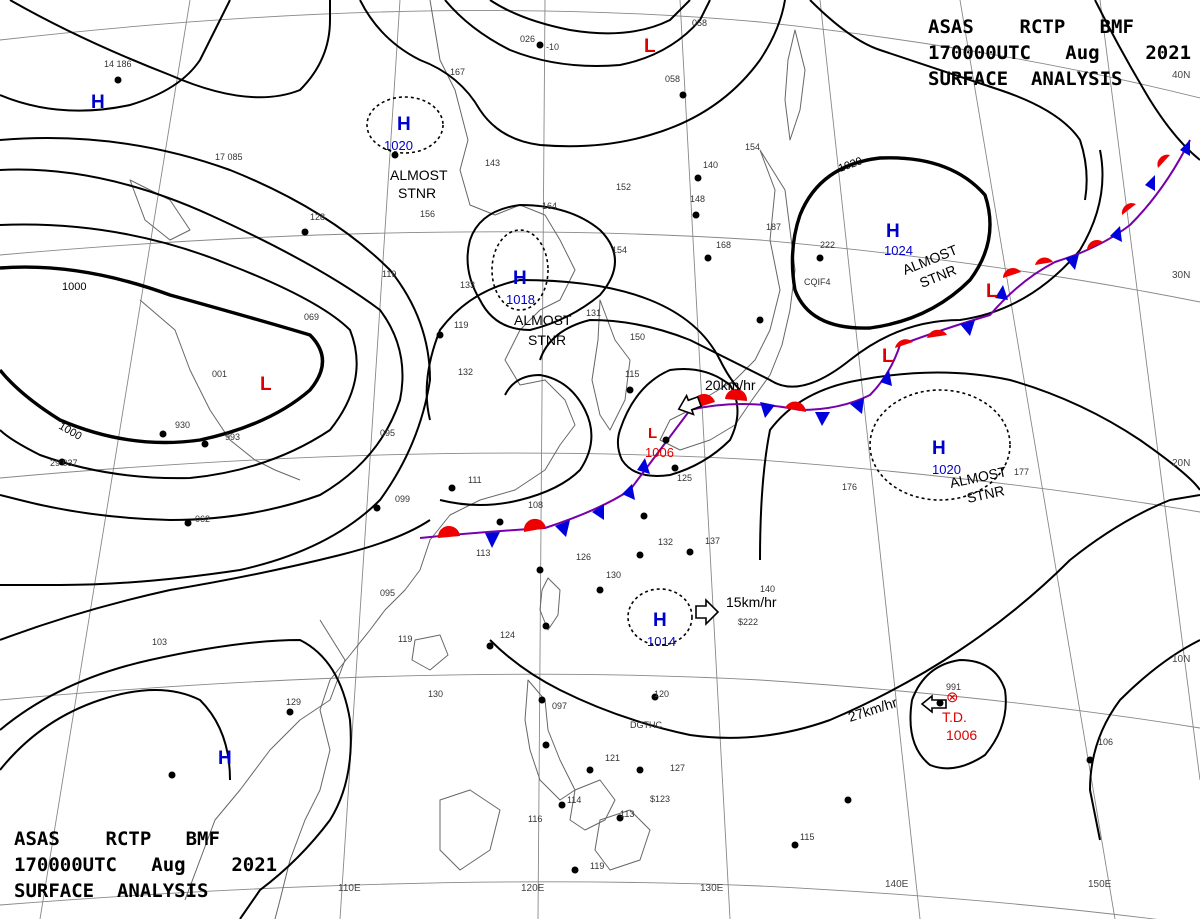  What do you see at coordinates (98, 102) in the screenshot?
I see `high-center-nw: H` at bounding box center [98, 102].